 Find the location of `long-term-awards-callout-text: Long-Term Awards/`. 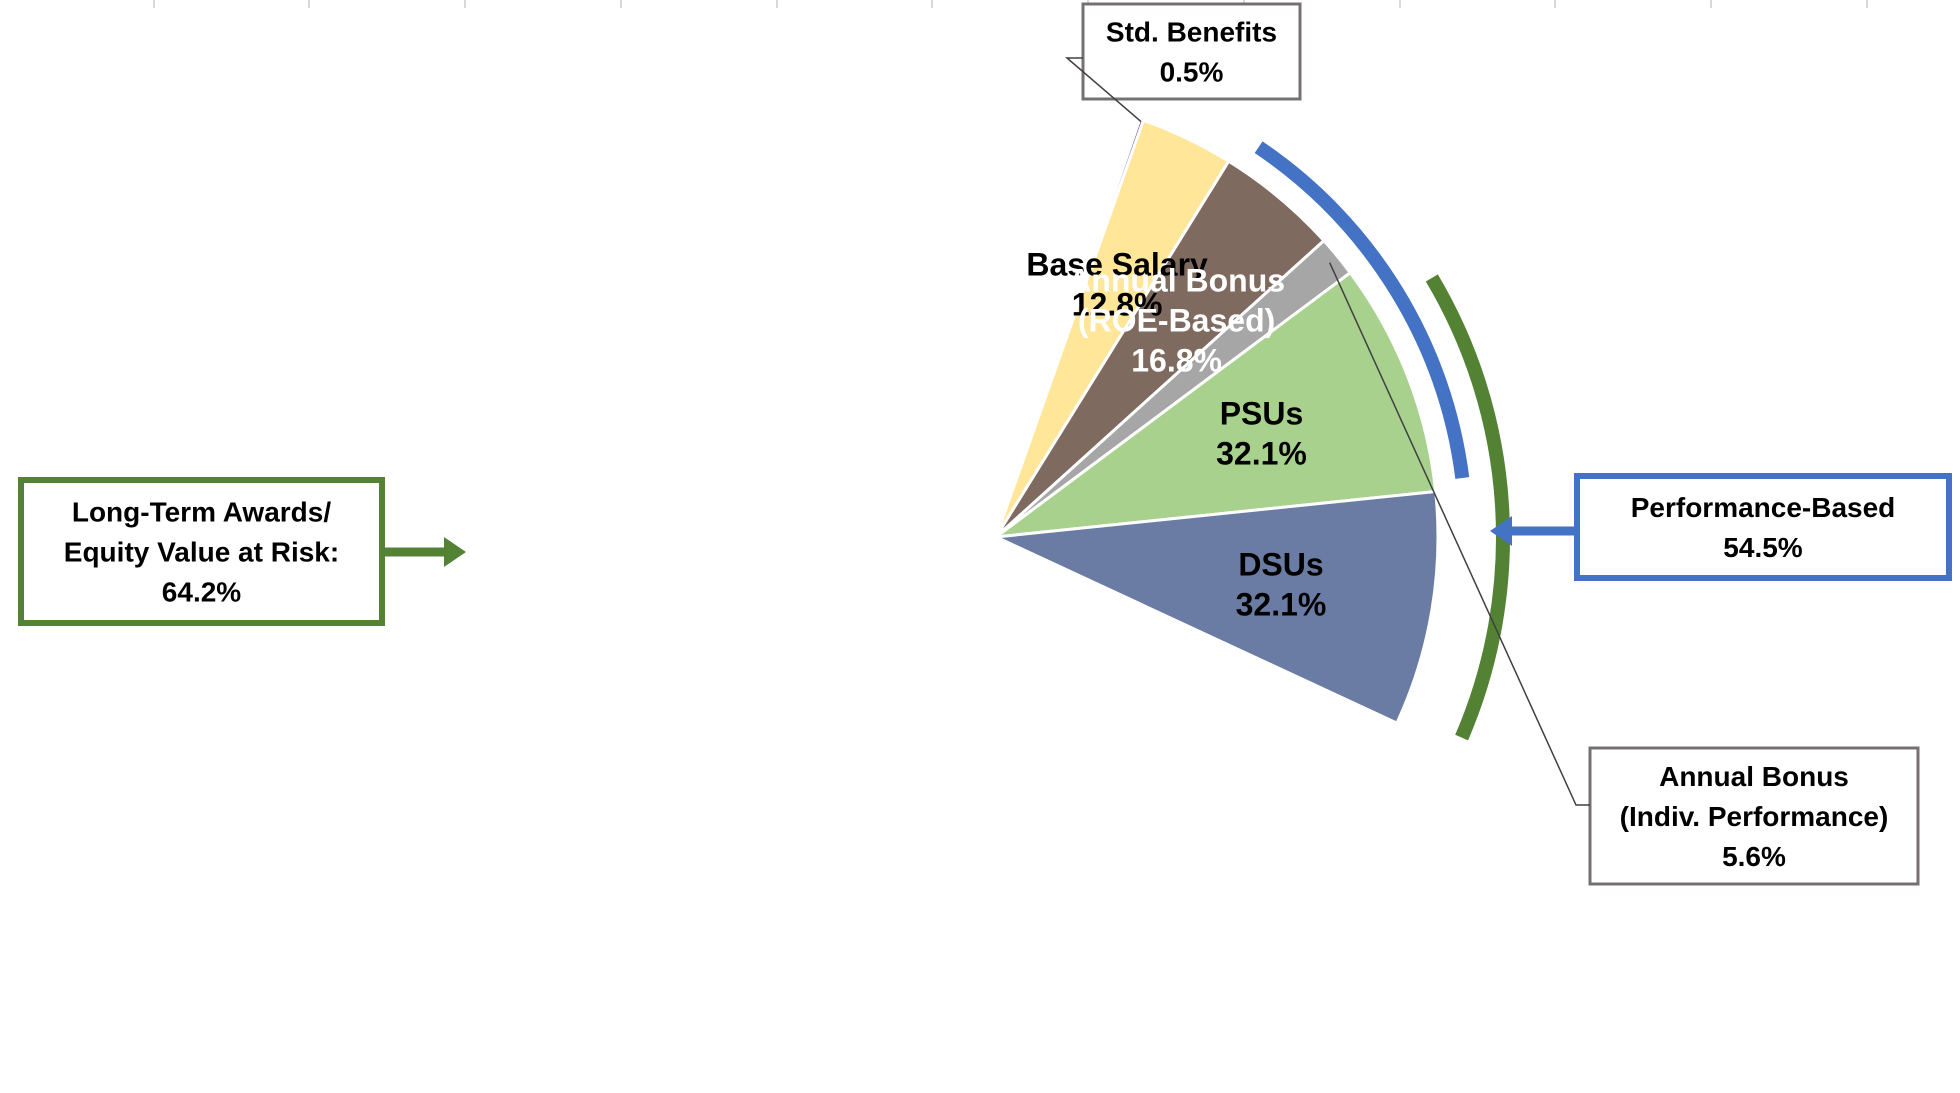

long-term-awards-callout-text: Long-Term Awards/ is located at coordinates (202, 512).